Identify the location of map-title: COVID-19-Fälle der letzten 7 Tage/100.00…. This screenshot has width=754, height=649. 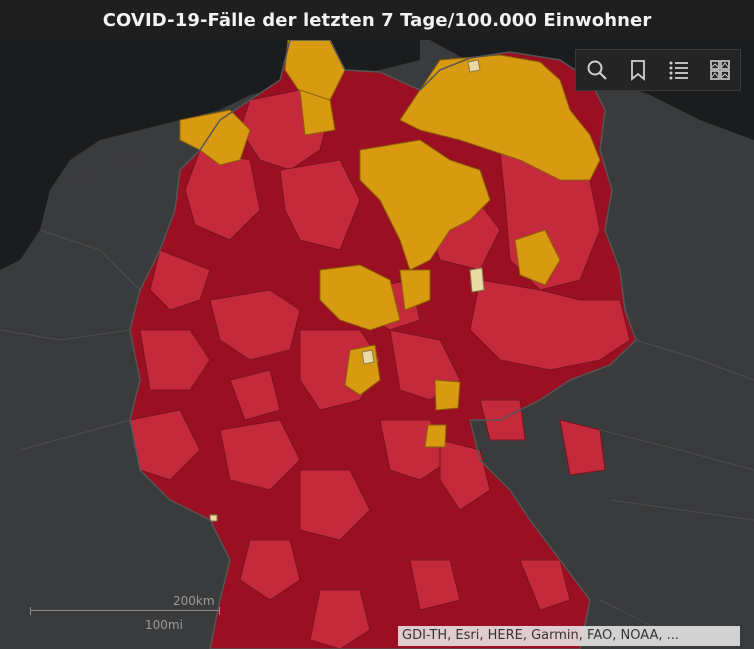
(377, 20).